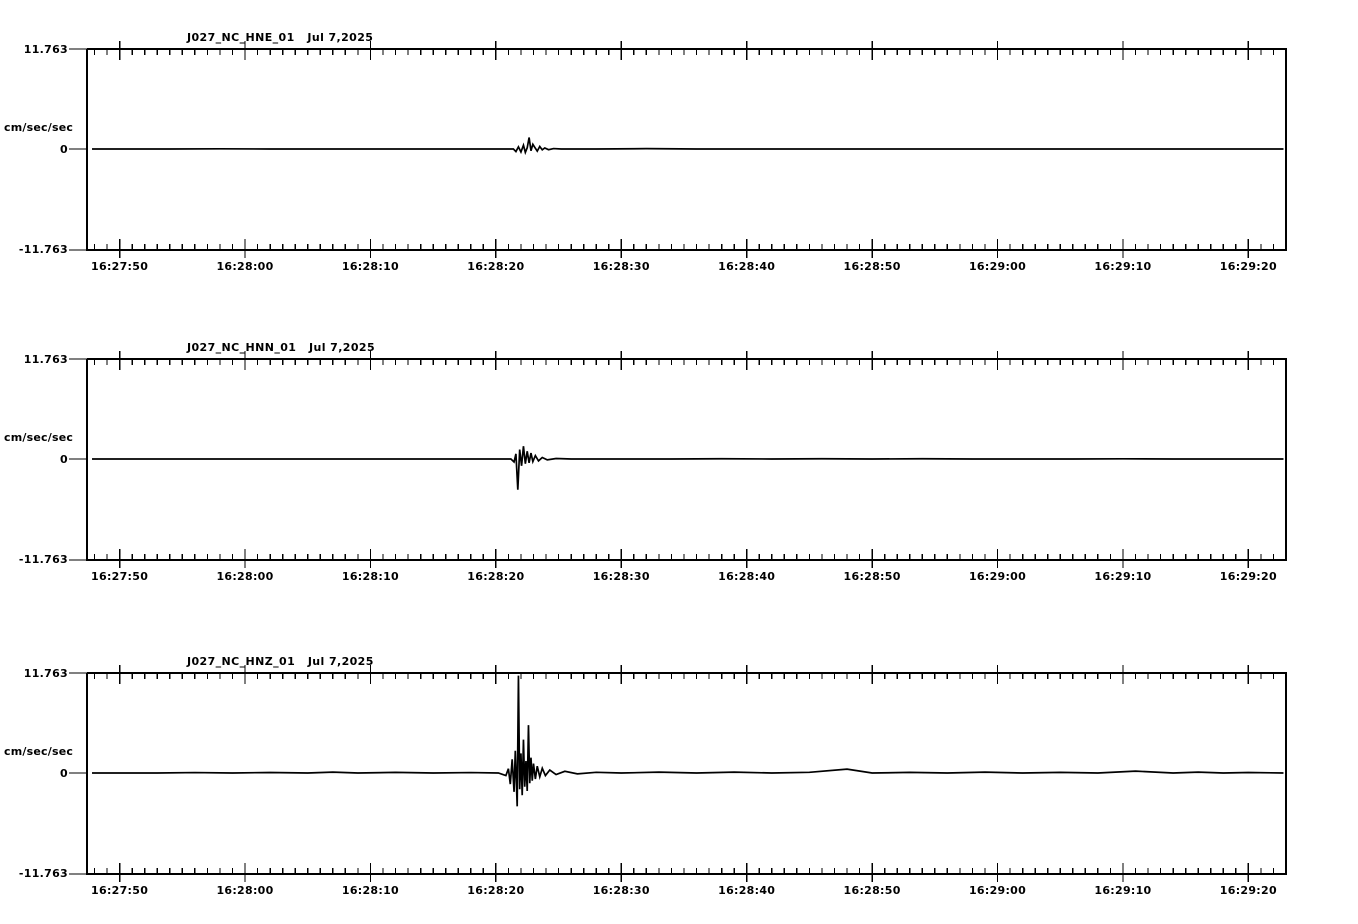 The width and height of the screenshot is (1358, 924). Describe the element at coordinates (688, 741) in the screenshot. I see `waveform-trace-hnz` at that location.